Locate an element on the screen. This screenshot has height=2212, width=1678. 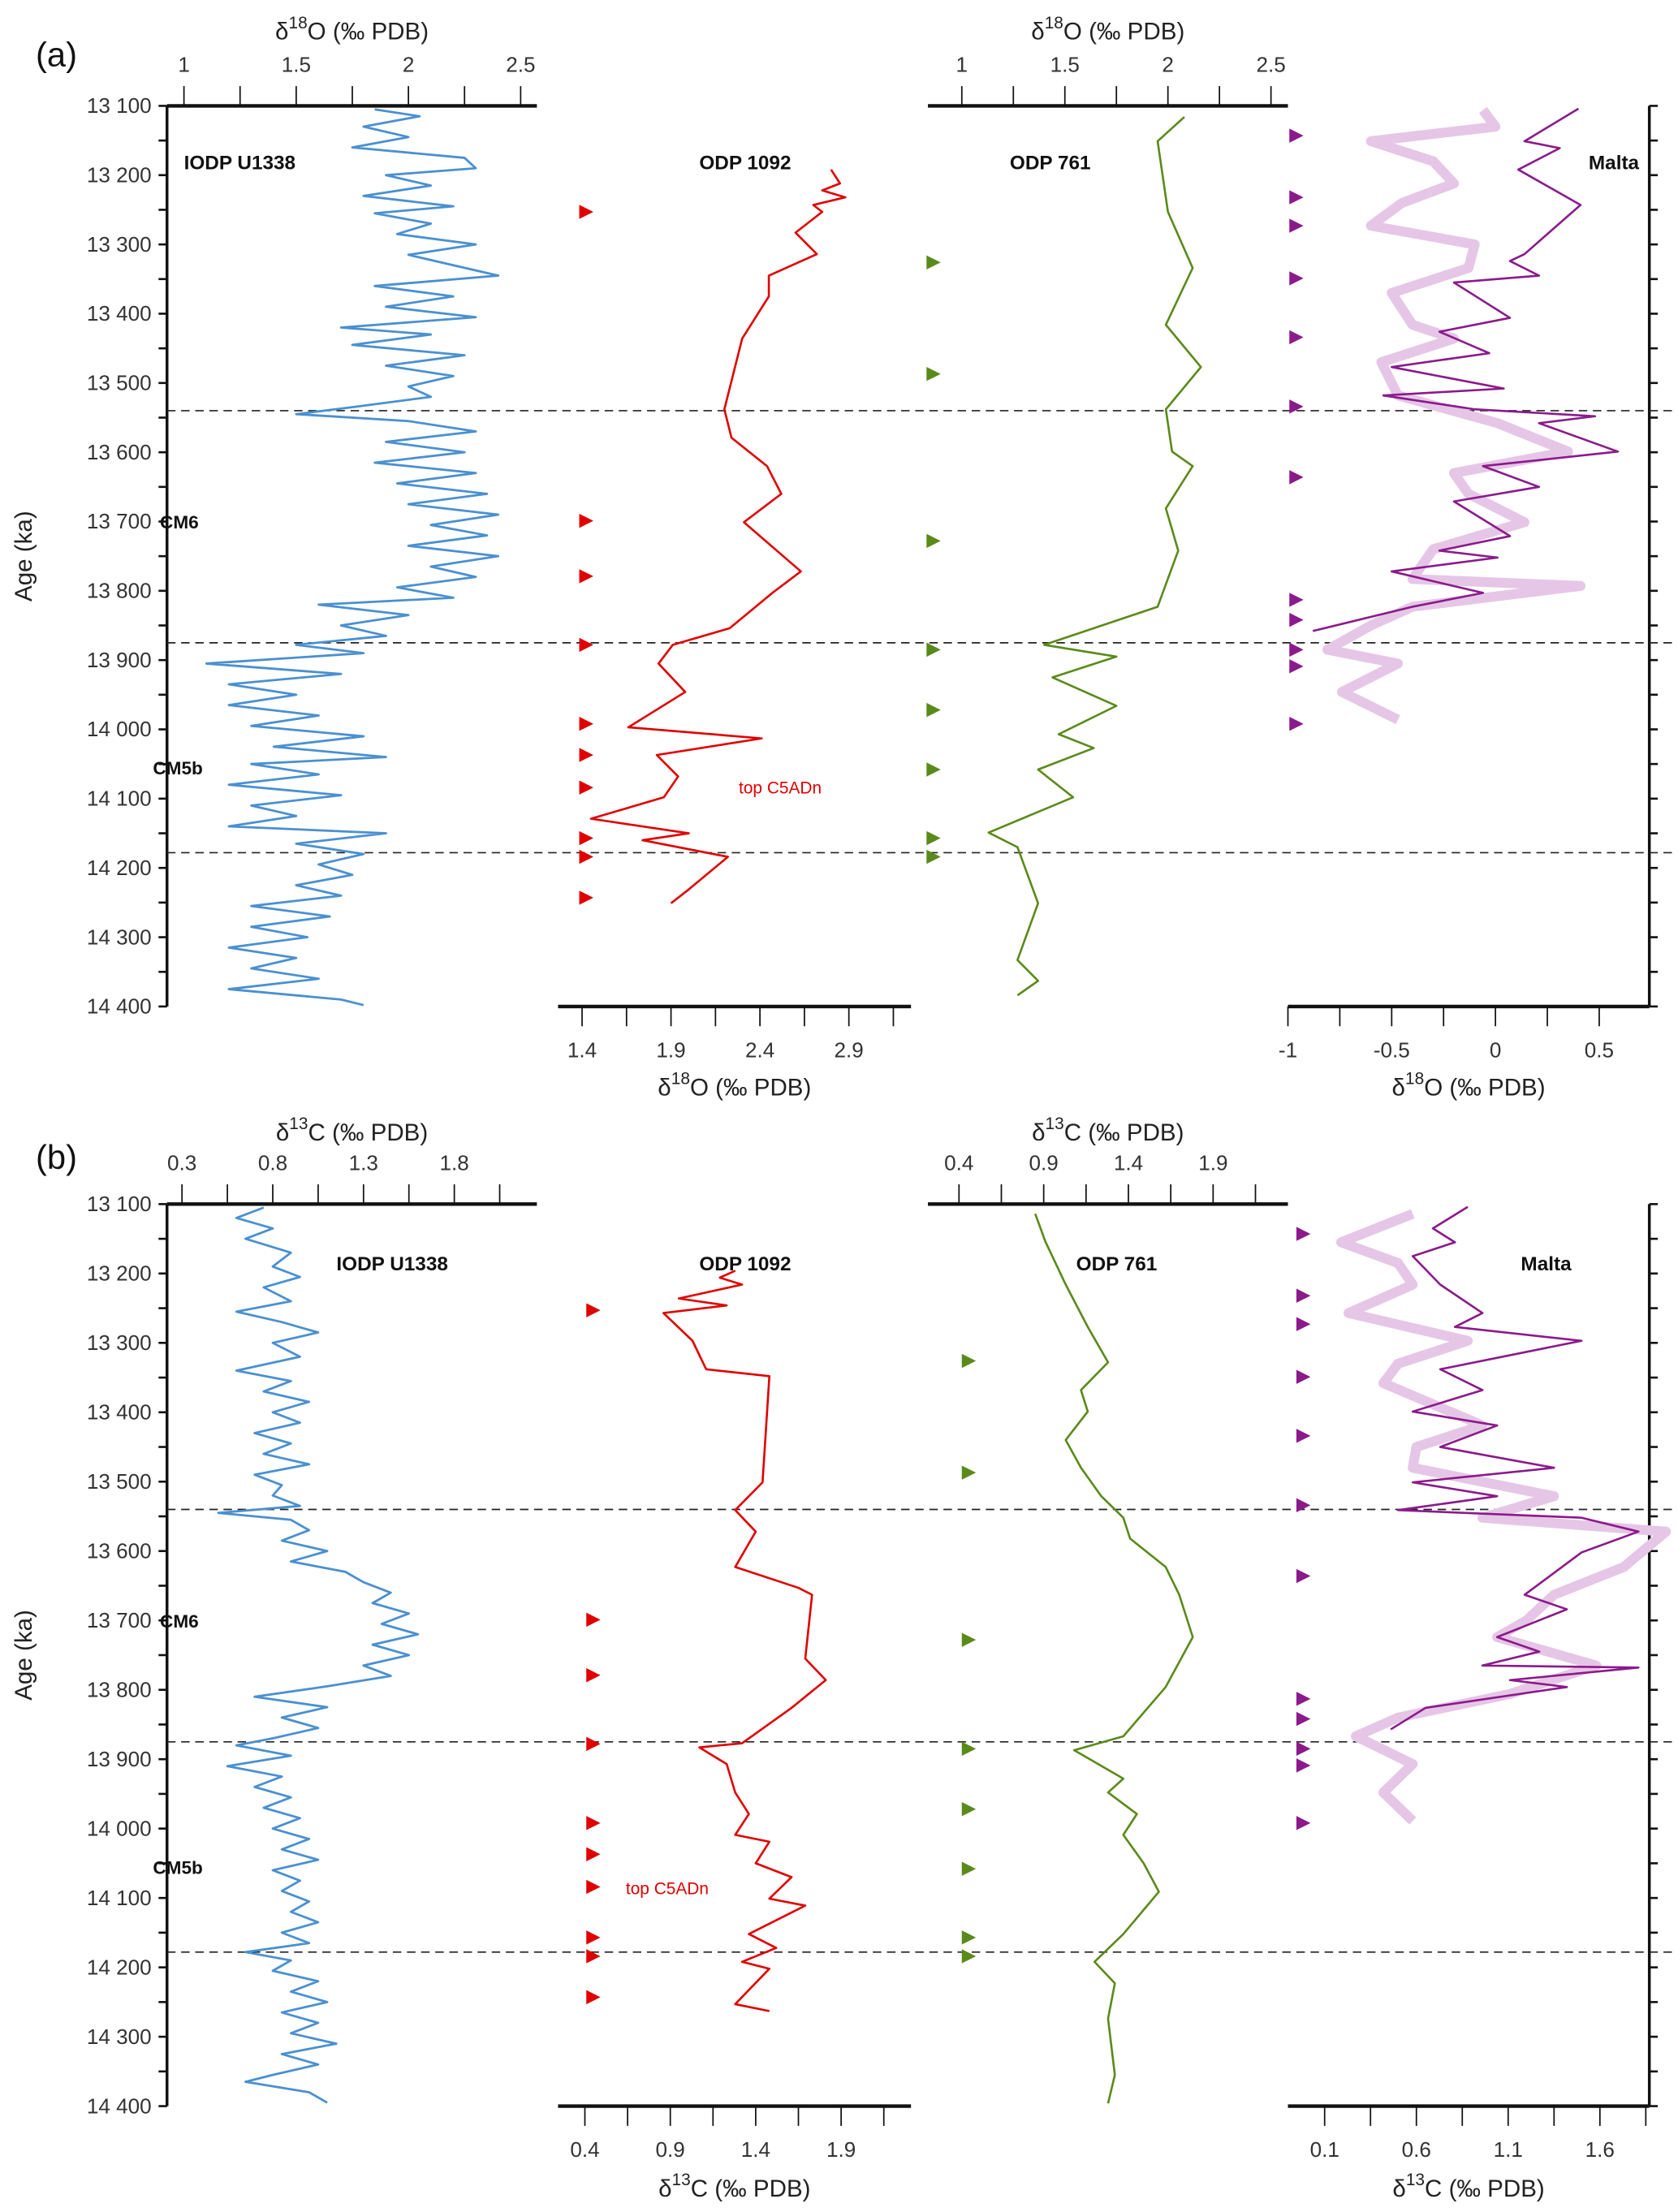
zone-label-cm6: CM6 is located at coordinates (179, 1621).